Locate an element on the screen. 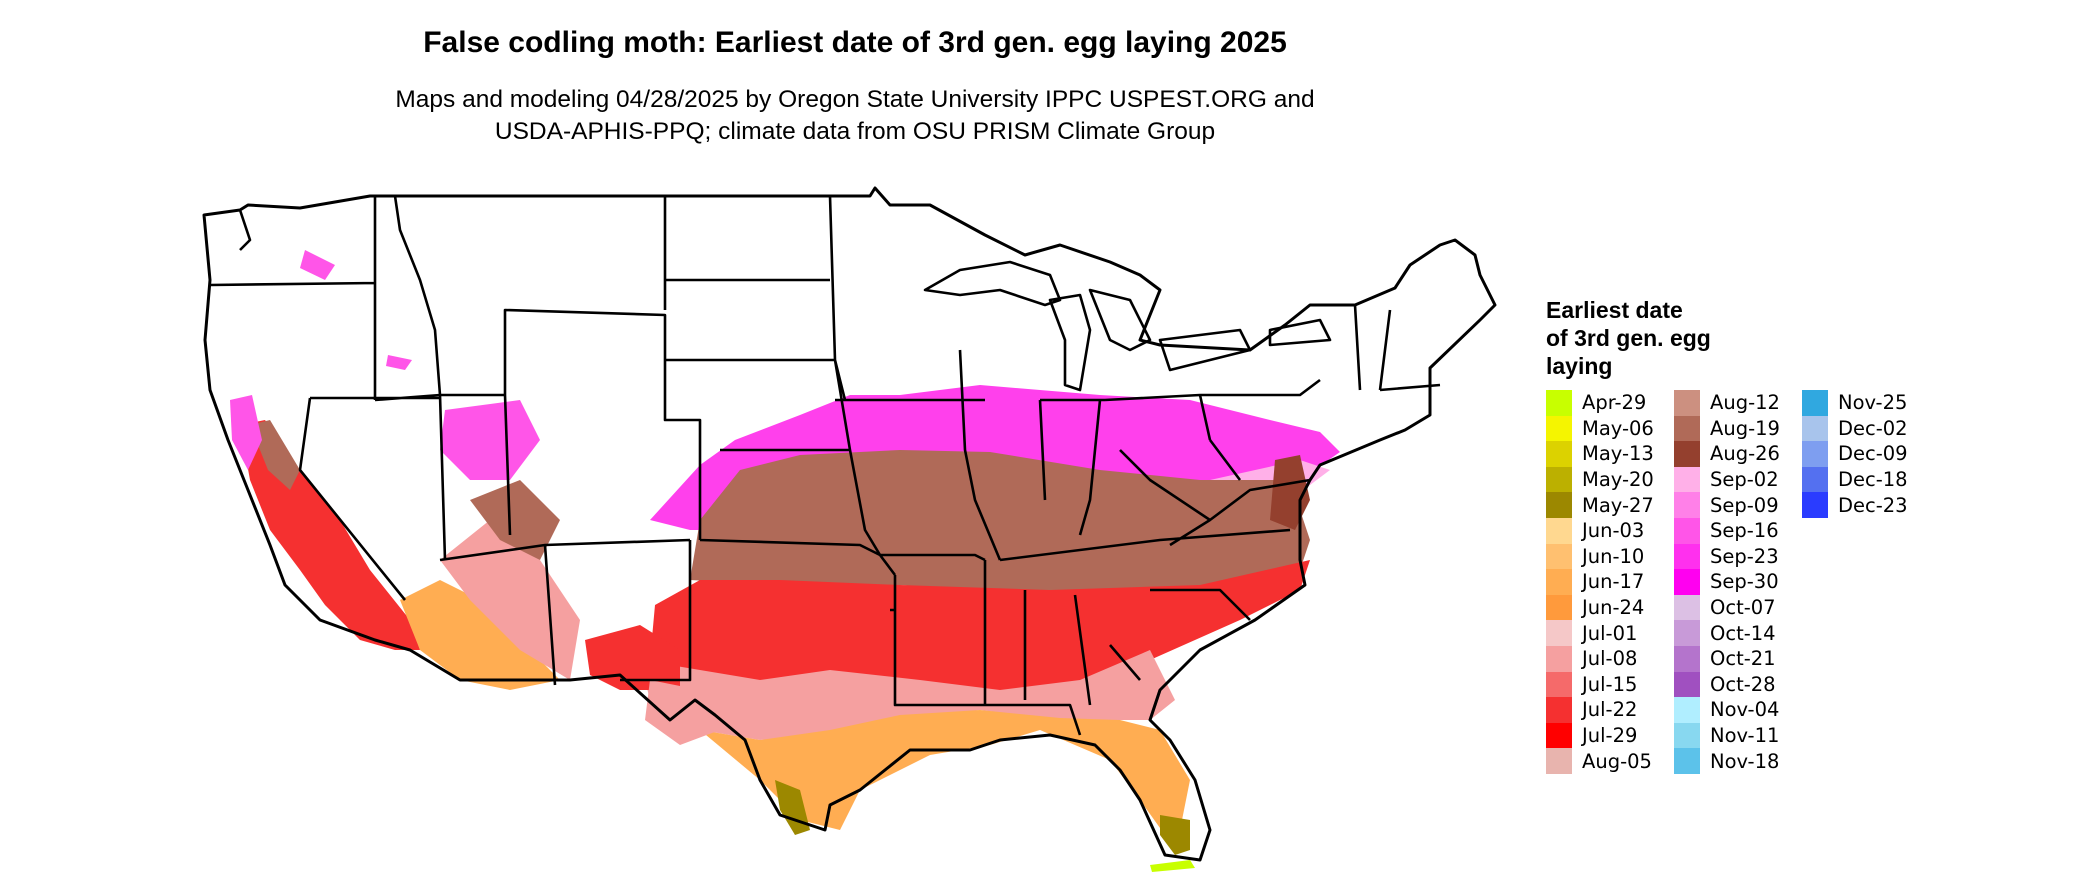 Image resolution: width=2100 pixels, height=892 pixels. legend-label: Jul-22 is located at coordinates (1610, 710).